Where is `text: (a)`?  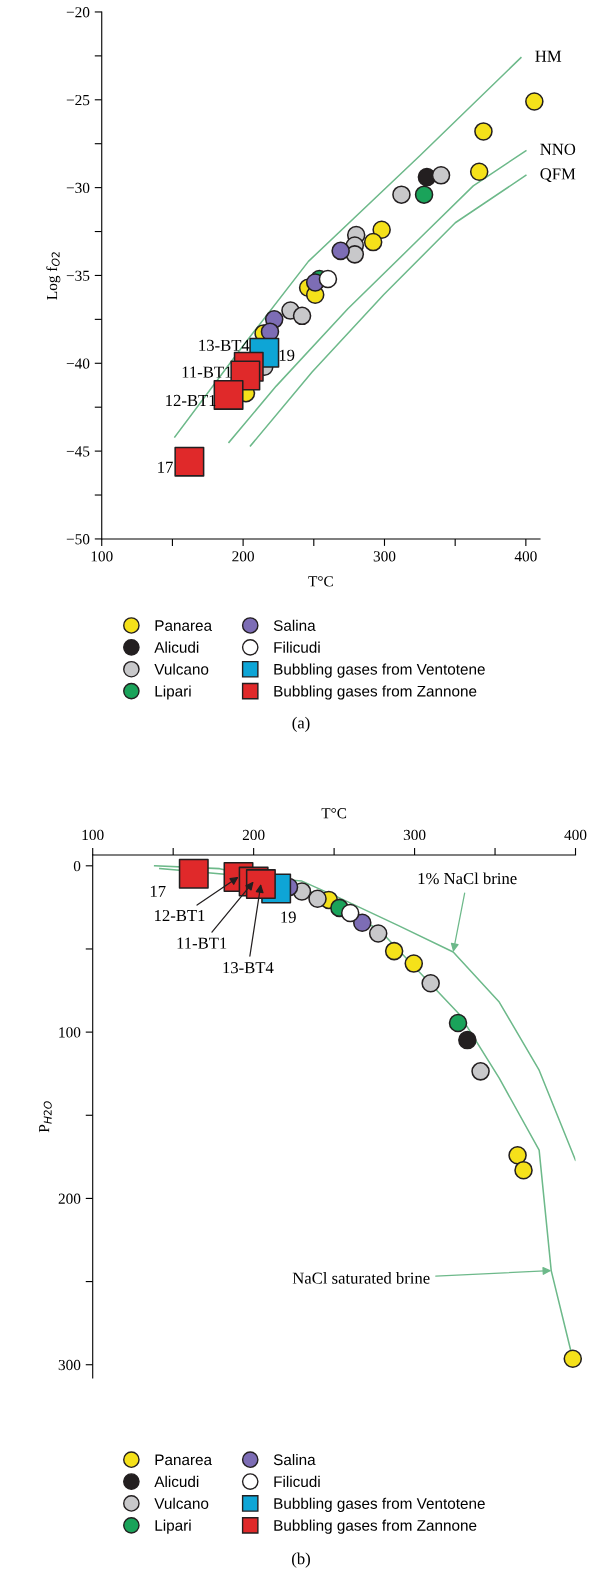 text: (a) is located at coordinates (301, 724).